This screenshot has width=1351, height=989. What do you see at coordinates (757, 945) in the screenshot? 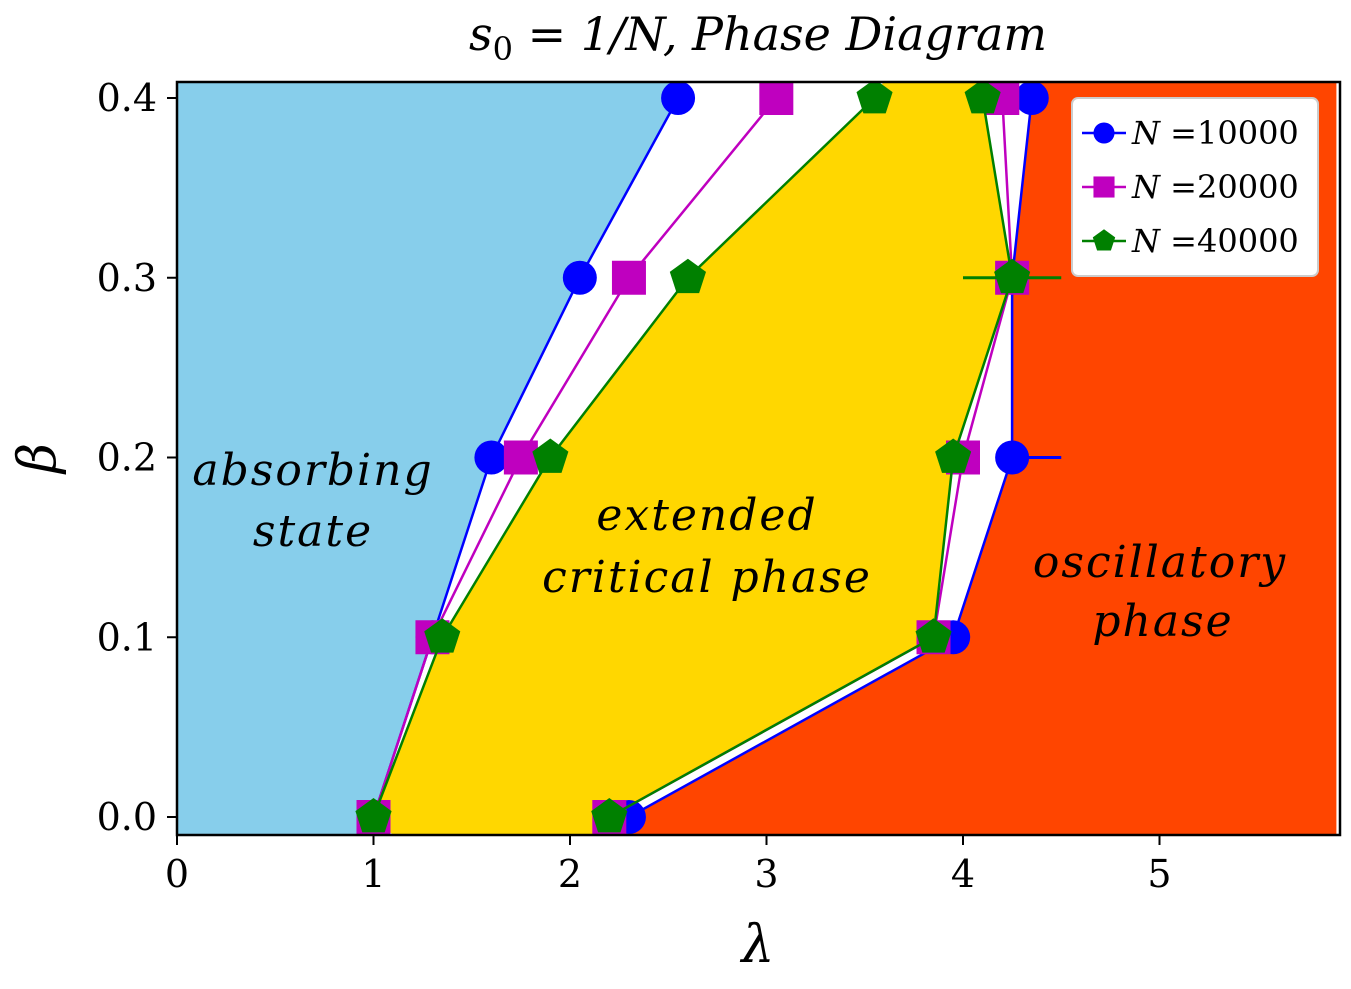
I see `x-axis-title: λ` at bounding box center [757, 945].